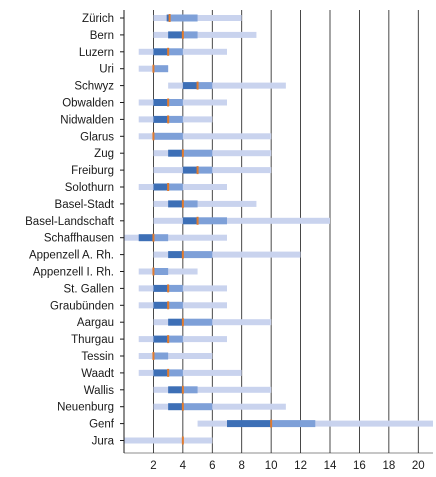  I want to click on category-label: Thurgau, so click(92, 340).